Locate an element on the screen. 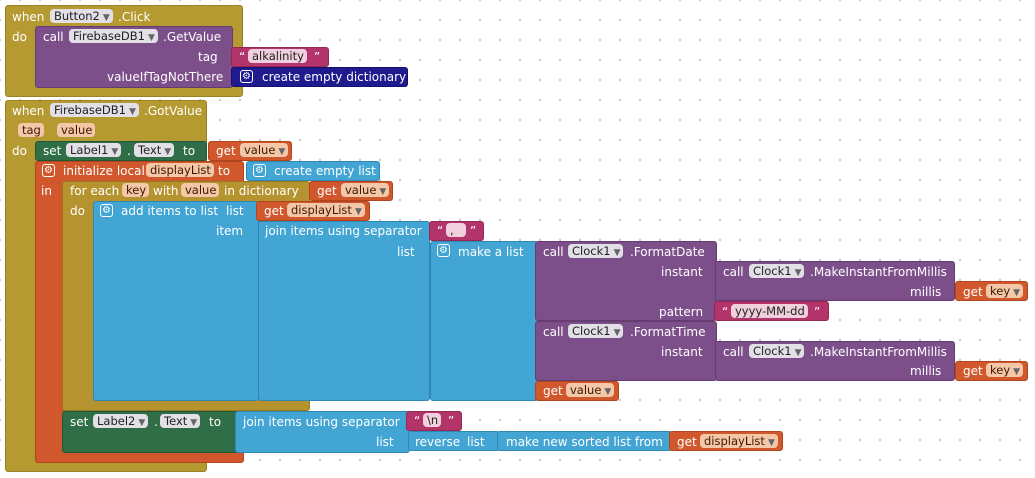 The width and height of the screenshot is (1035, 478). join-items-label: join items using separator is located at coordinates (343, 231).